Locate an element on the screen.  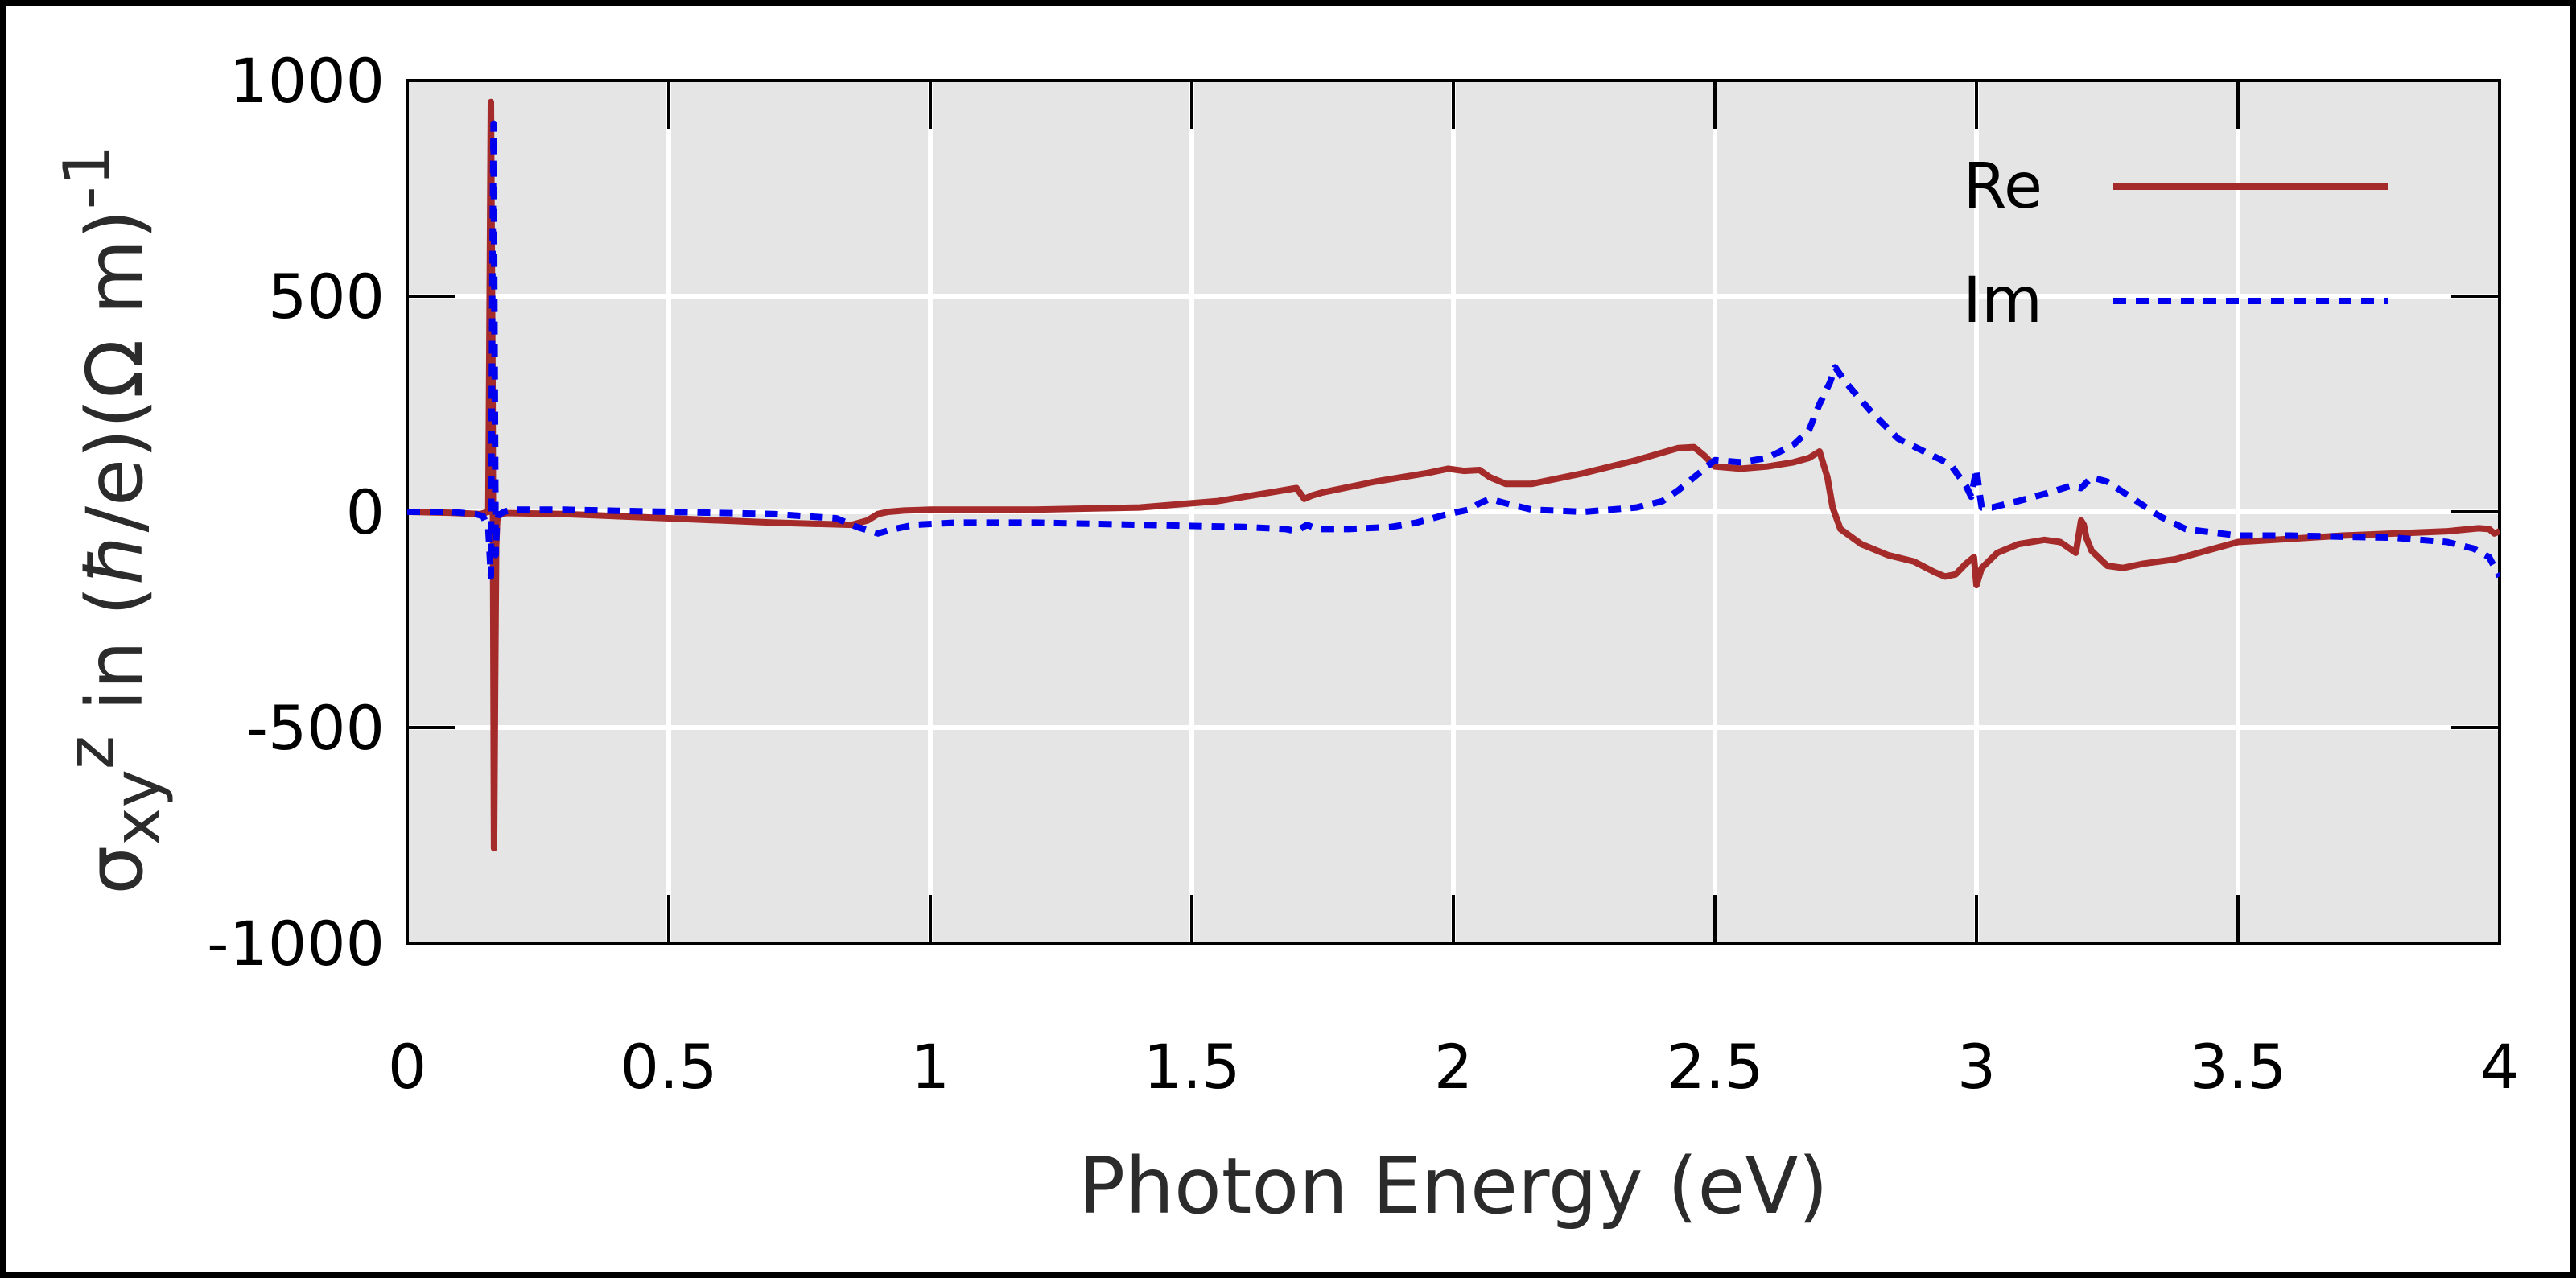
x-tick-label: 4 is located at coordinates (2499, 1067).